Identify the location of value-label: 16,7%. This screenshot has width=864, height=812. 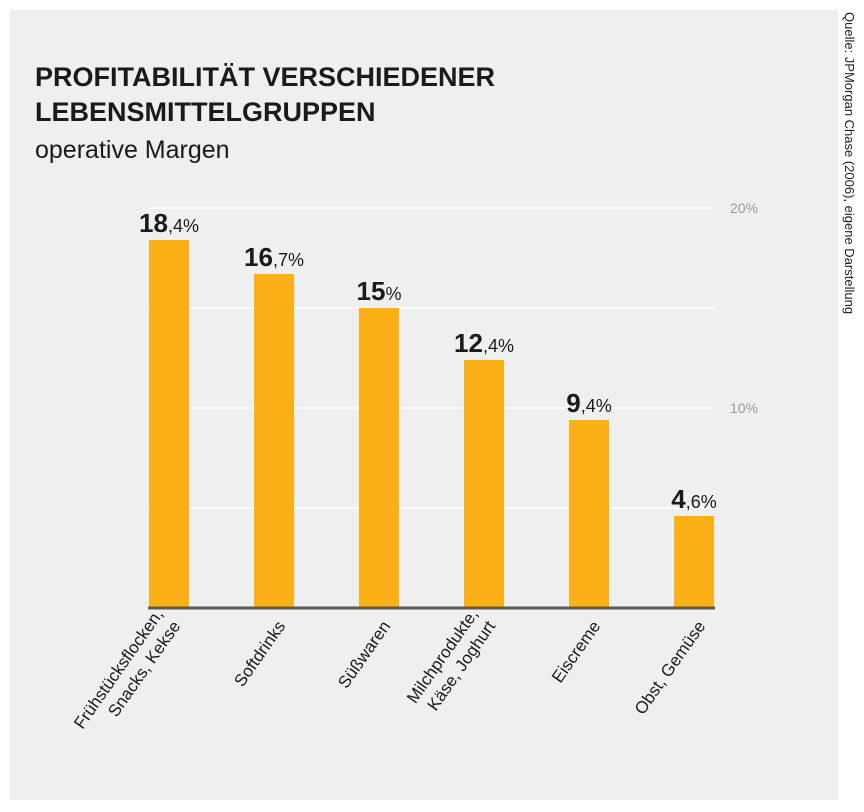
(274, 257).